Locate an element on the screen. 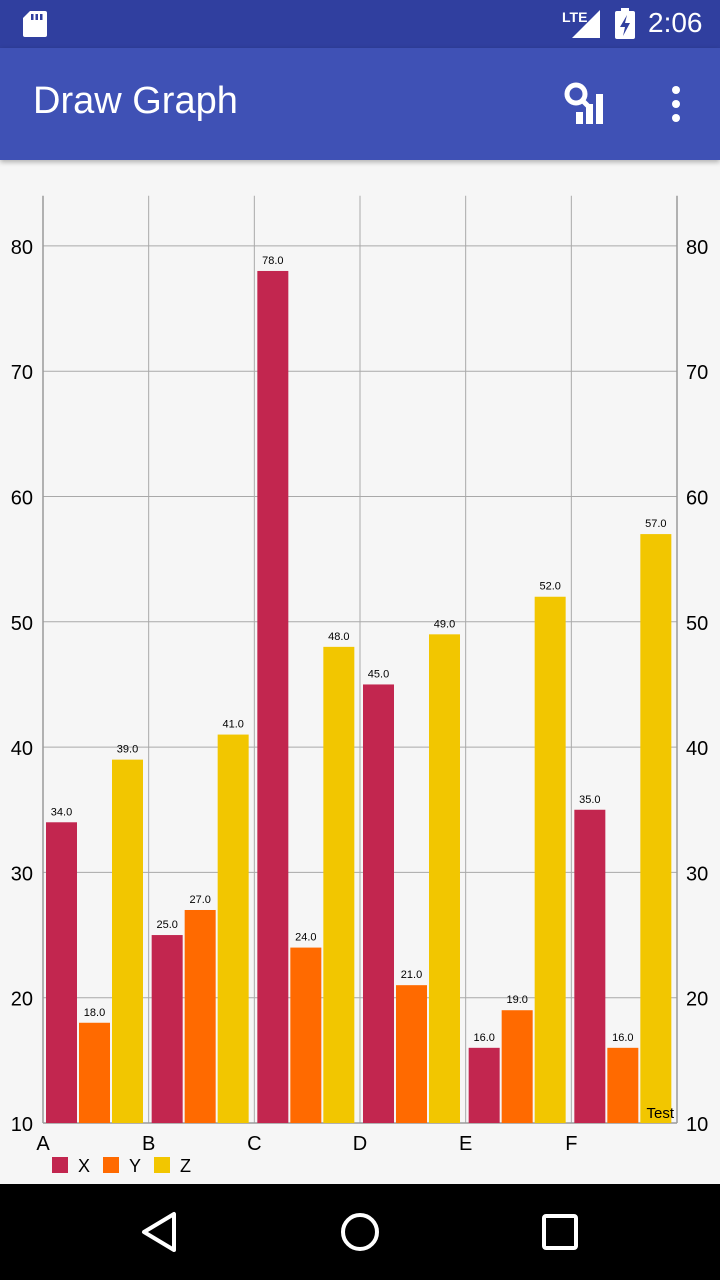  bar-x-c is located at coordinates (273, 697).